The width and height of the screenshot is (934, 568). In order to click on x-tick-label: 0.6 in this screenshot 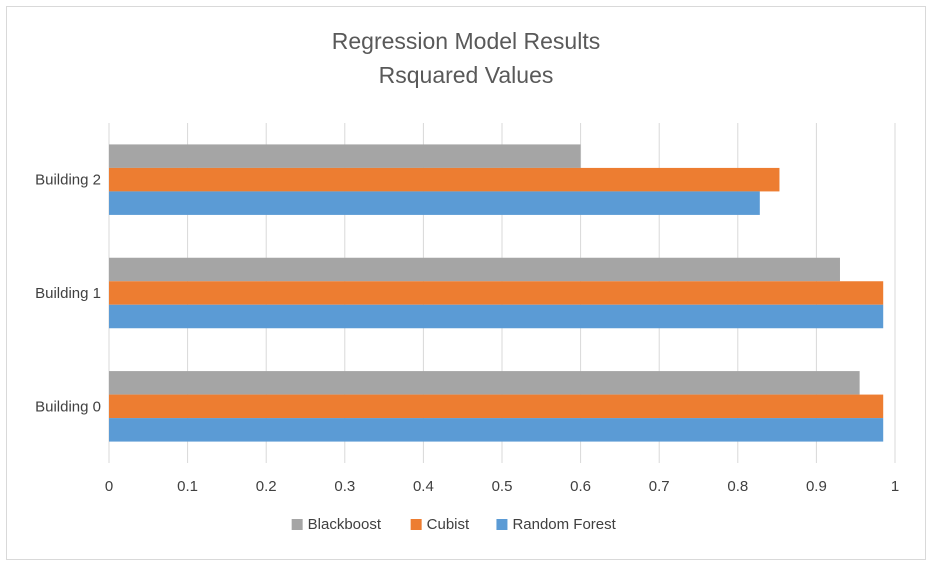, I will do `click(580, 486)`.